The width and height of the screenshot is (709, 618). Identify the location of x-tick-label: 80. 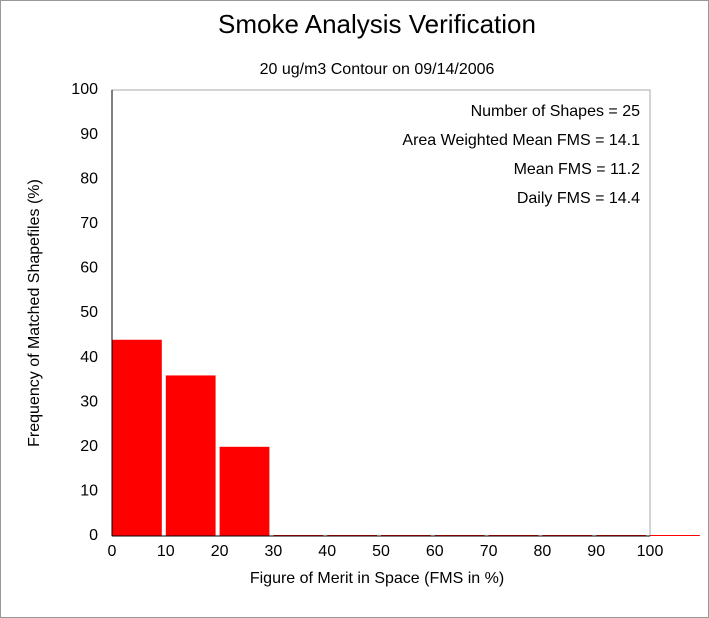
(543, 551).